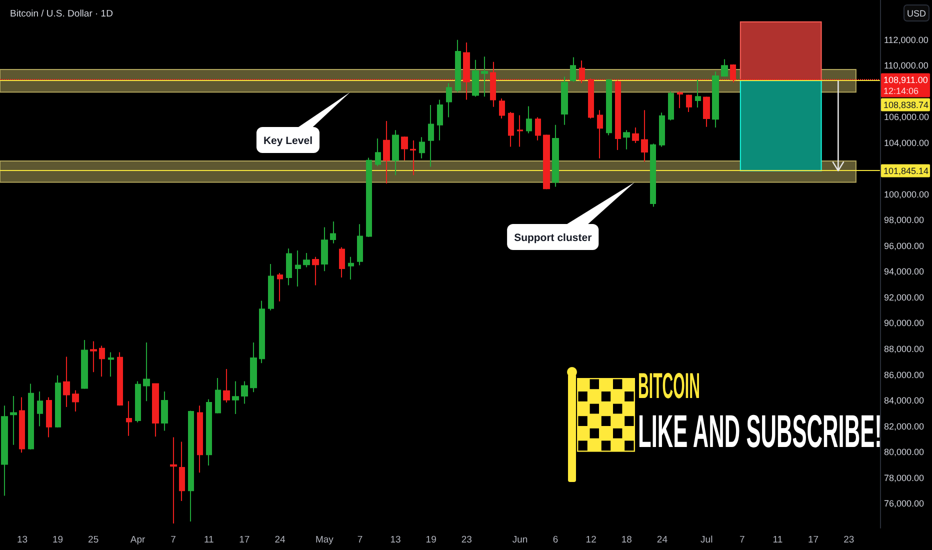 The height and width of the screenshot is (550, 932). Describe the element at coordinates (777, 540) in the screenshot. I see `x-tick-label: 11` at that location.